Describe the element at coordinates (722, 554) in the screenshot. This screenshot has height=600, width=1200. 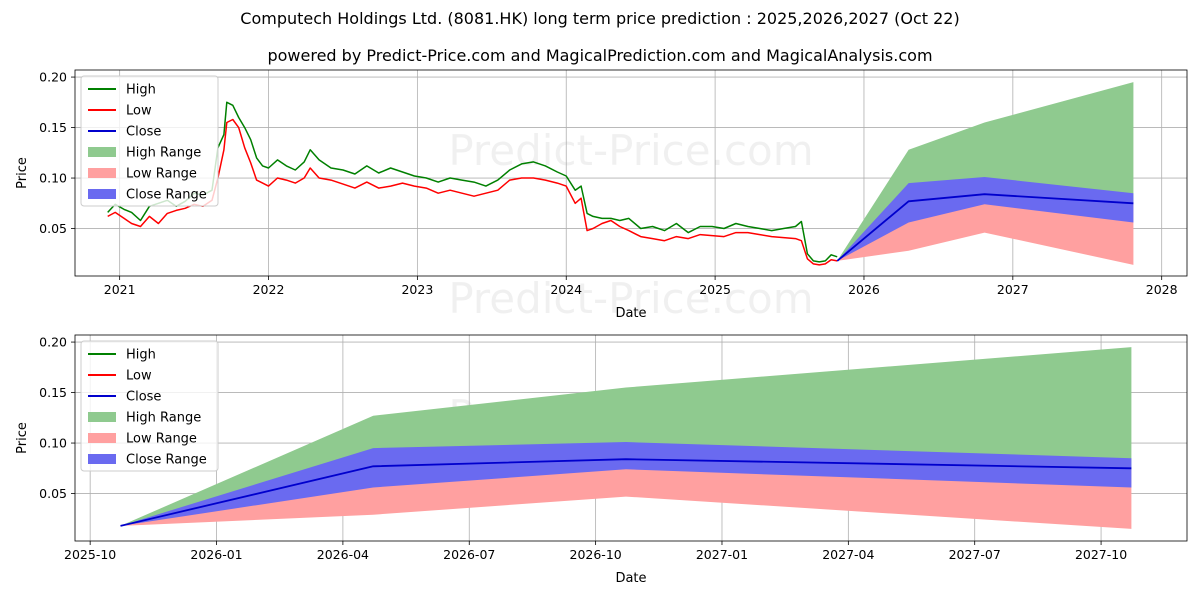
I see `x-tick-label: 2027-01` at that location.